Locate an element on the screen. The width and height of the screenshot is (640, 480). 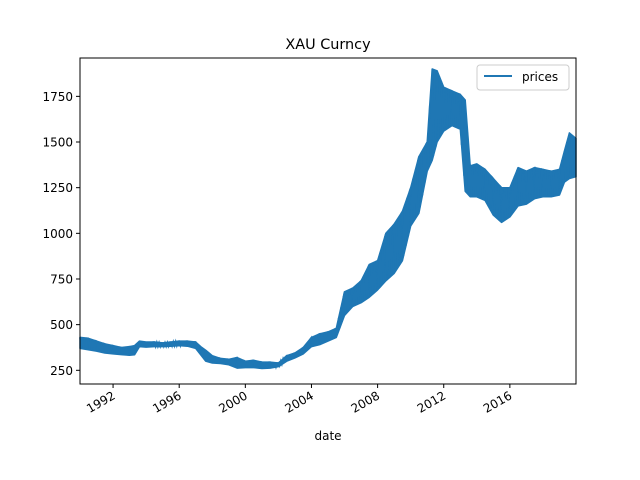
legend: prices is located at coordinates (523, 77).